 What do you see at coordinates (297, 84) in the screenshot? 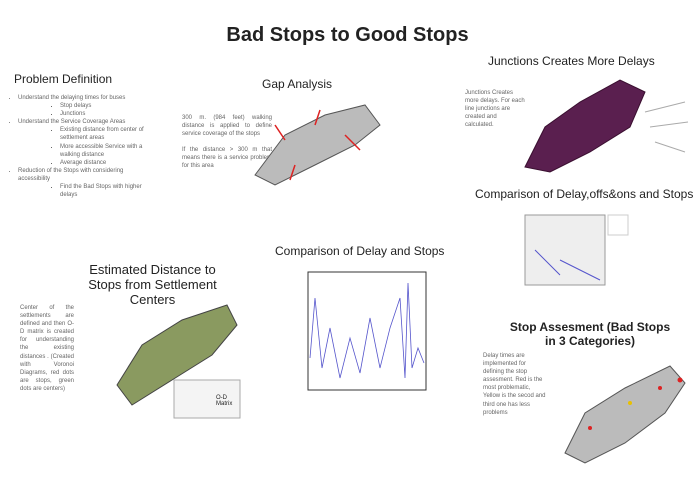
I see `section-title: Gap Analysis` at bounding box center [297, 84].